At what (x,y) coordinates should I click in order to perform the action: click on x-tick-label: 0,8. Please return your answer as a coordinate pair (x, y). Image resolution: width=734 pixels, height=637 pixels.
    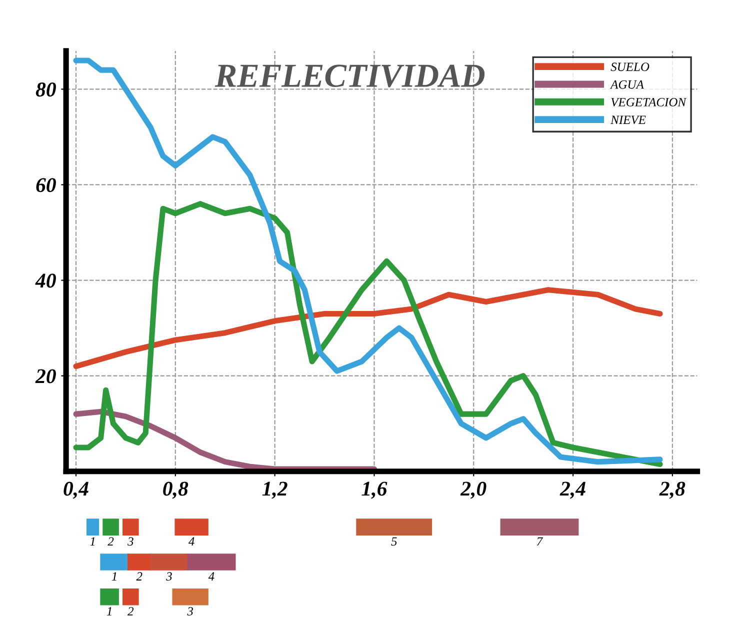
    Looking at the image, I should click on (175, 490).